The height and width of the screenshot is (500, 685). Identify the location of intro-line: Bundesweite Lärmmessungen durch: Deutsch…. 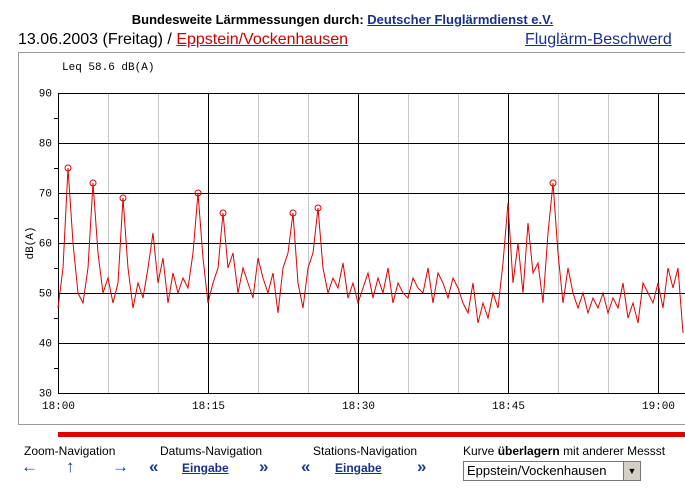
(342, 19).